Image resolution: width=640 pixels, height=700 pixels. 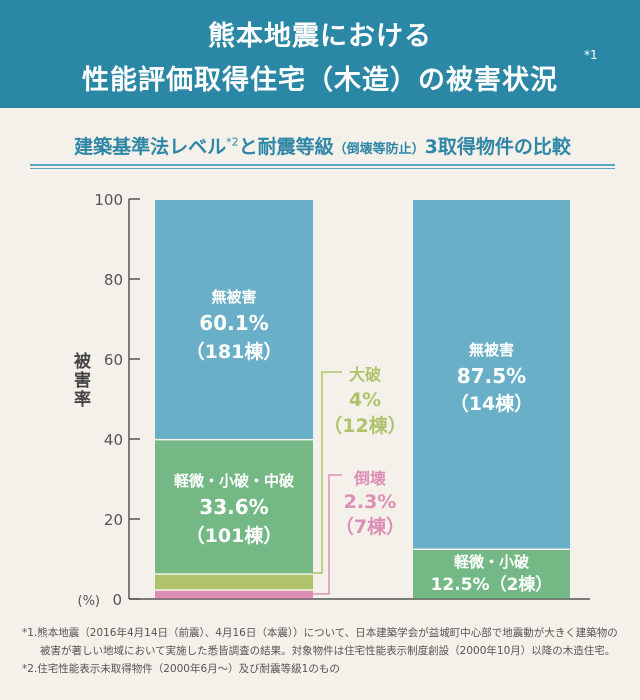 I want to click on pct-minor: 33.6%, so click(x=233, y=507).